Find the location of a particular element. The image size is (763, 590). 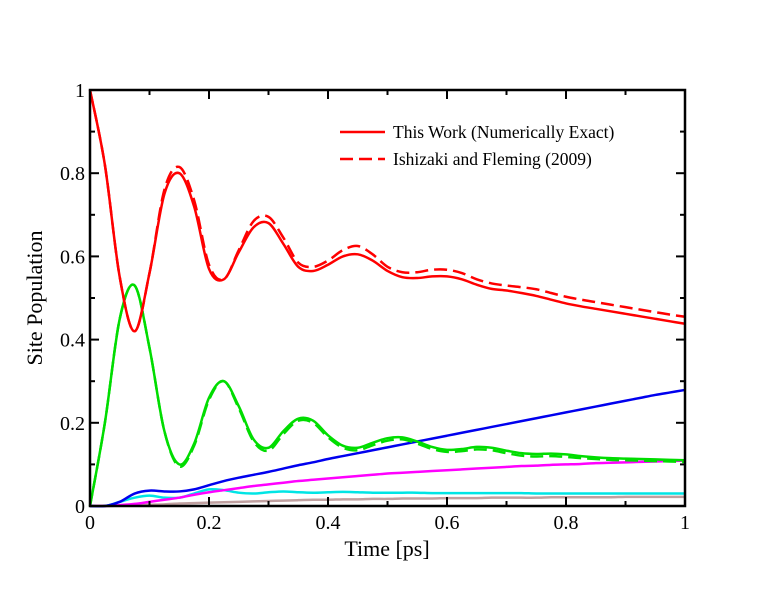

x-tick-label: 0.8 is located at coordinates (566, 523).